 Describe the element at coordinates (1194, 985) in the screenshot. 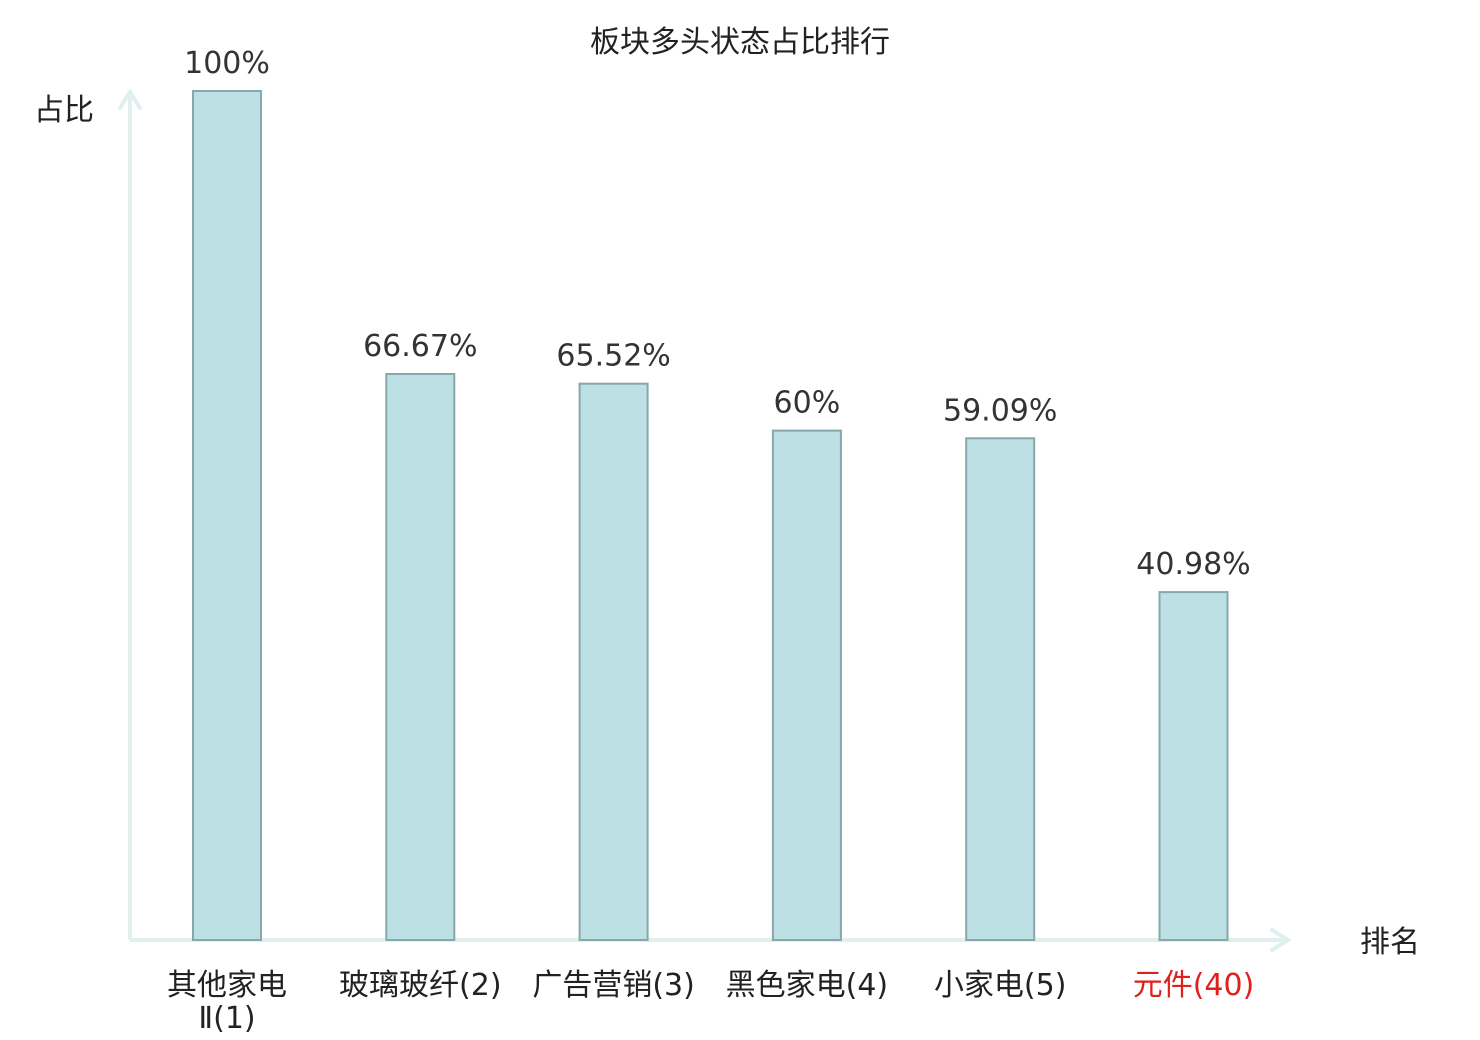

I see `category-label-6: 元件(40)` at that location.